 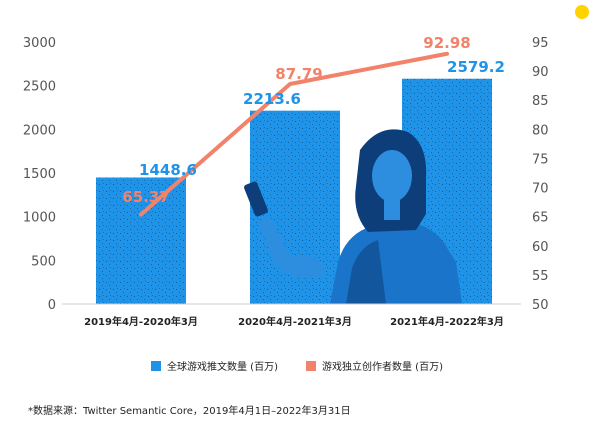 What do you see at coordinates (392, 176) in the screenshot?
I see `face-shape` at bounding box center [392, 176].